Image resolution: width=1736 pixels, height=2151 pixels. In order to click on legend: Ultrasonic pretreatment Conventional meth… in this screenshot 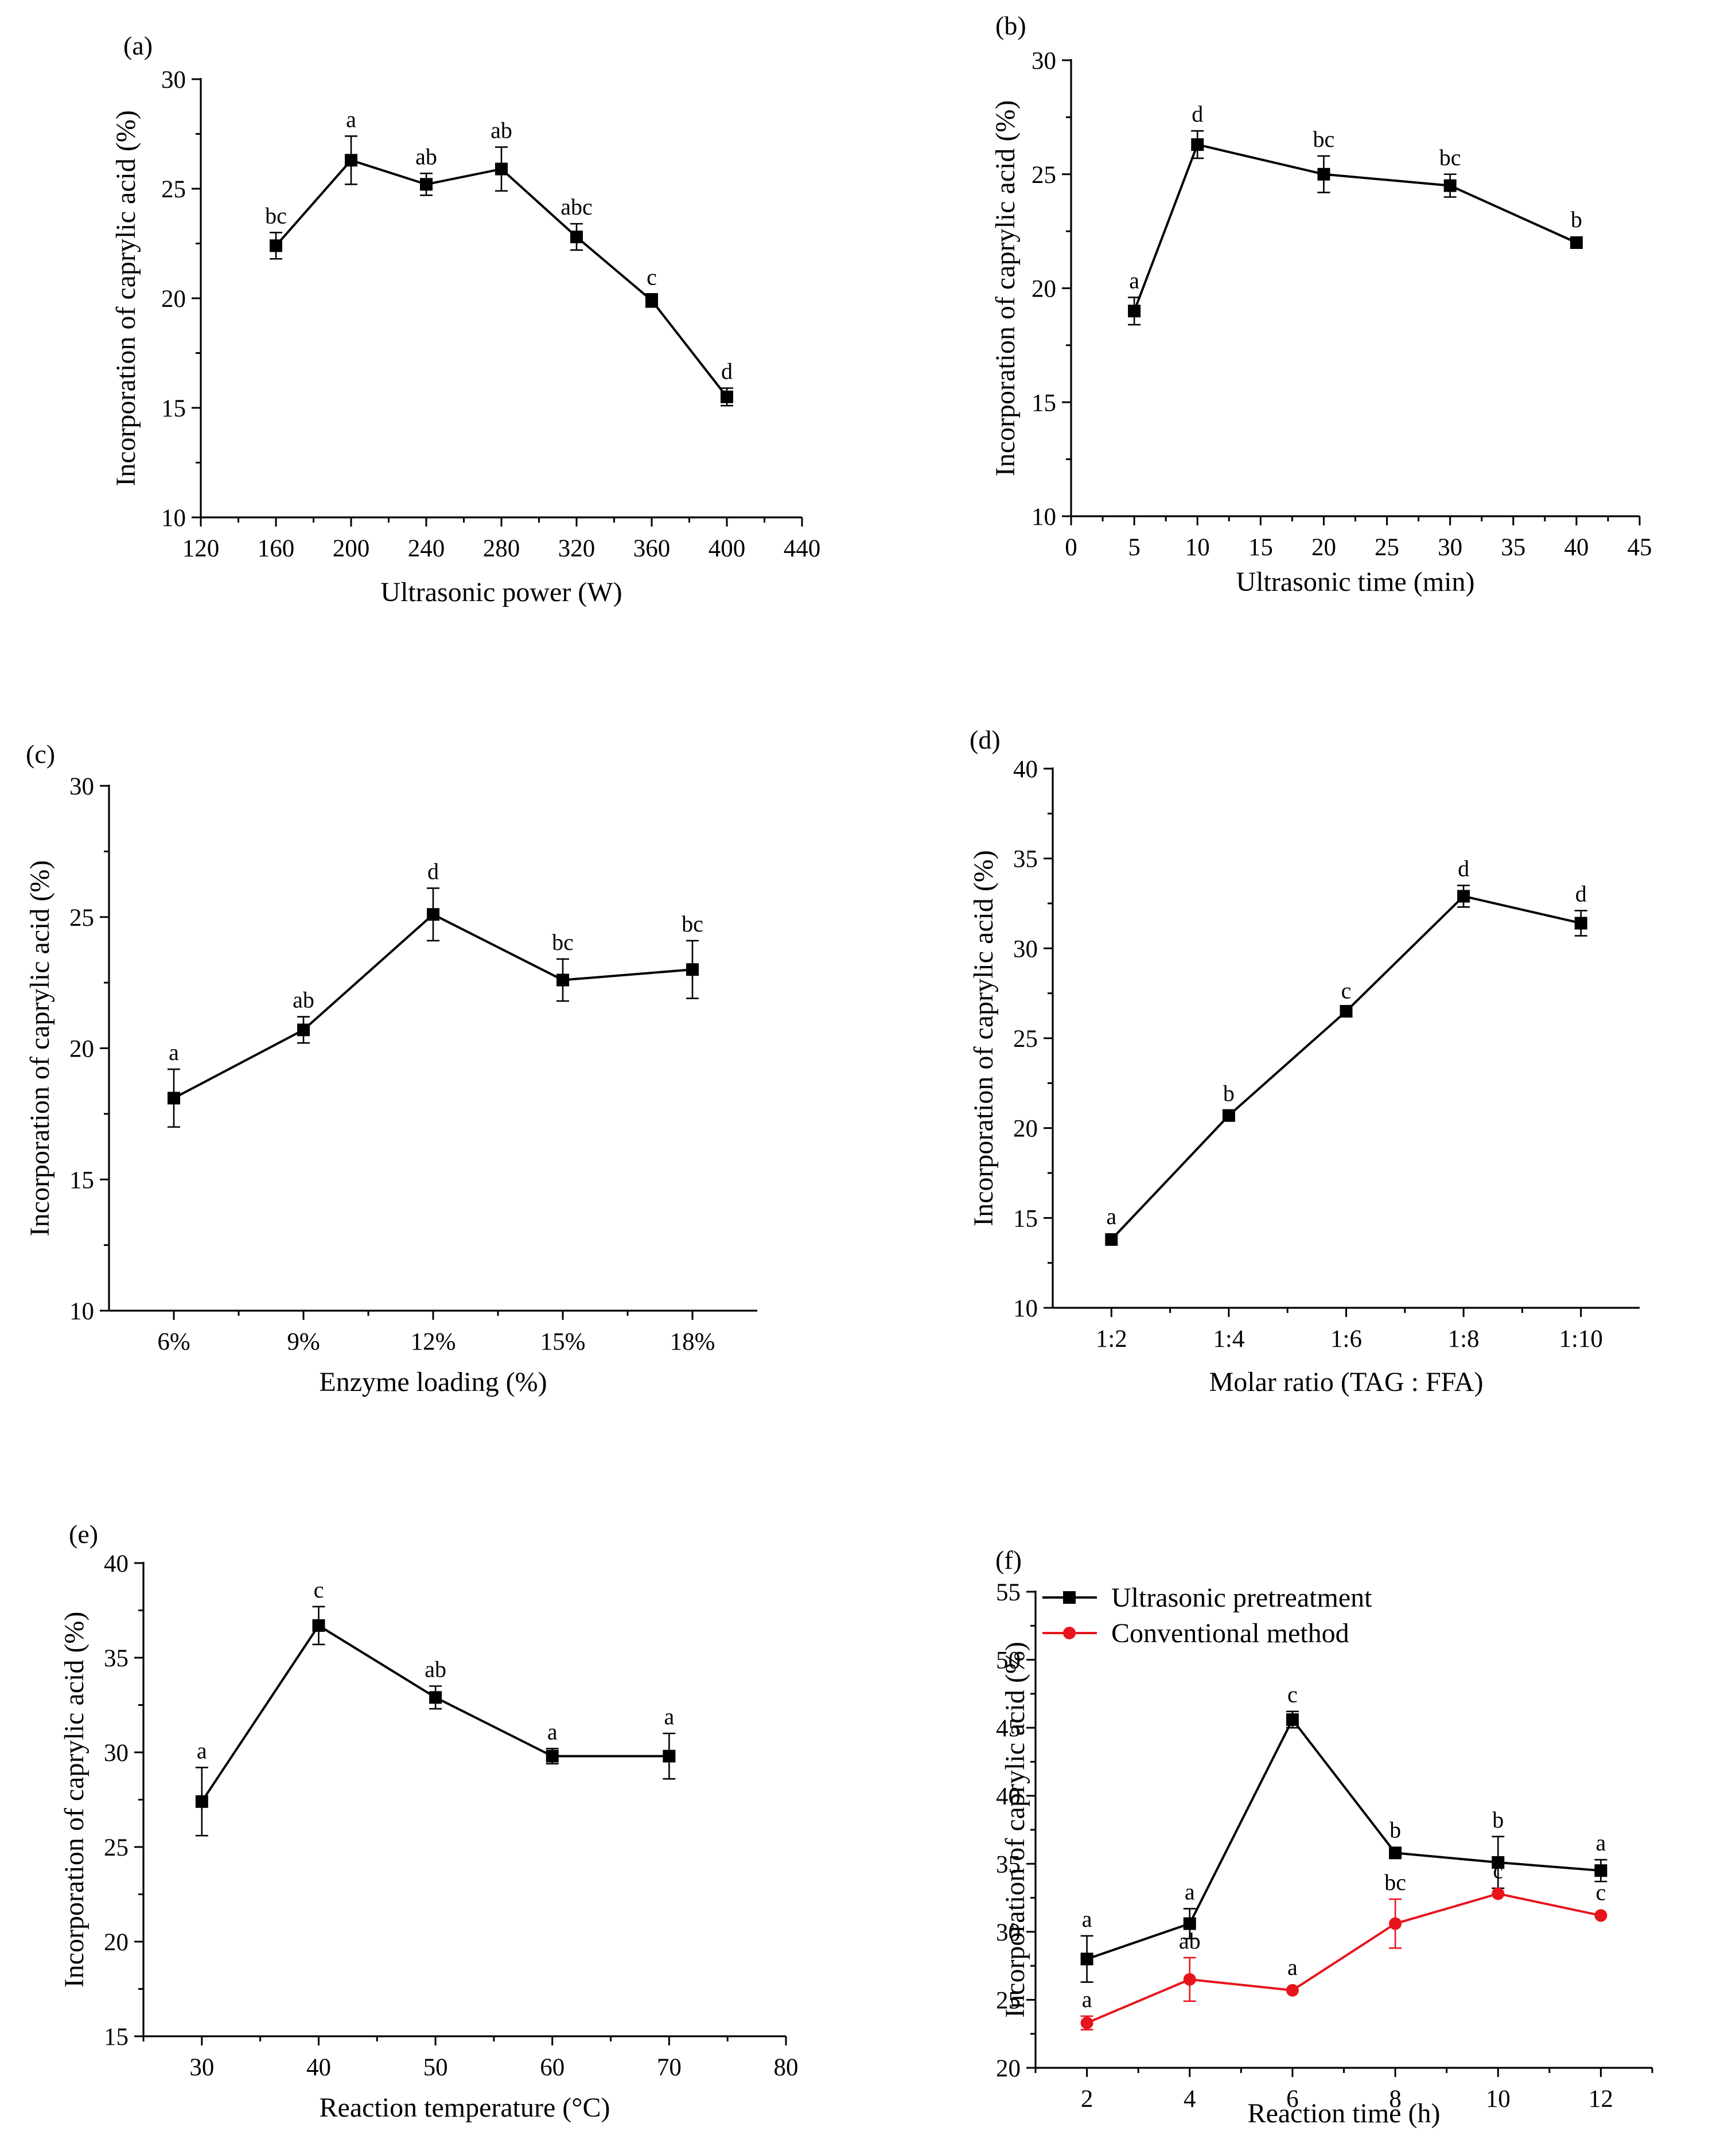, I will do `click(1207, 1616)`.